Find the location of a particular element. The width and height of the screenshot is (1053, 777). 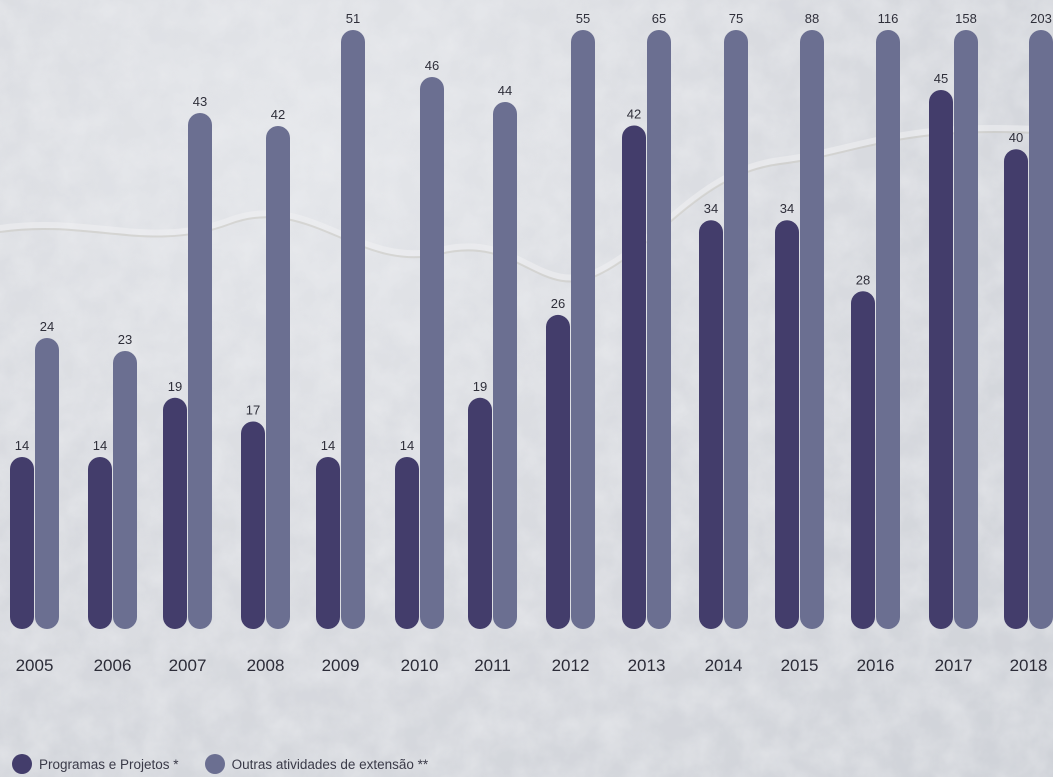

bar-programas-2010 is located at coordinates (407, 543).